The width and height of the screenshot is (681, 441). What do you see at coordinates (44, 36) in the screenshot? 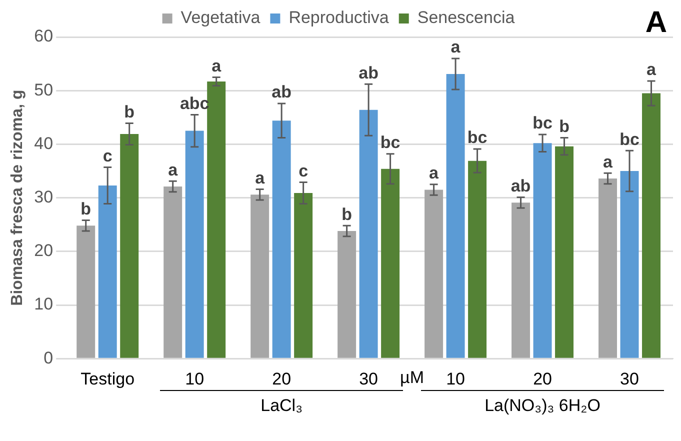
I see `y-tick-label: 60` at bounding box center [44, 36].